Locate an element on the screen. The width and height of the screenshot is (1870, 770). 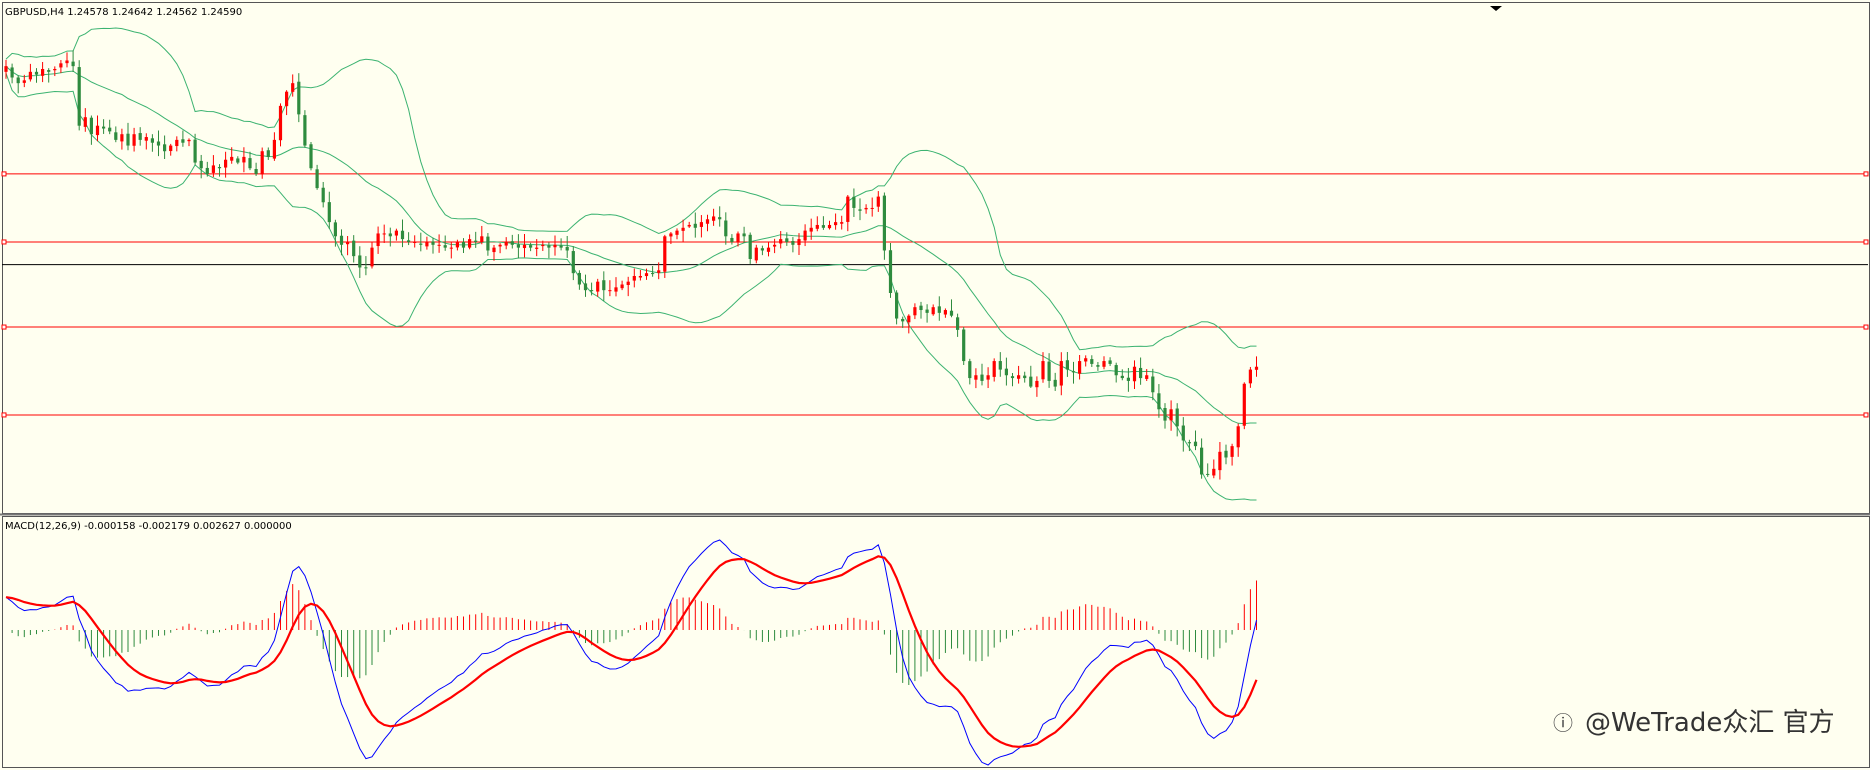
shift-marker-icon is located at coordinates (1496, 8).